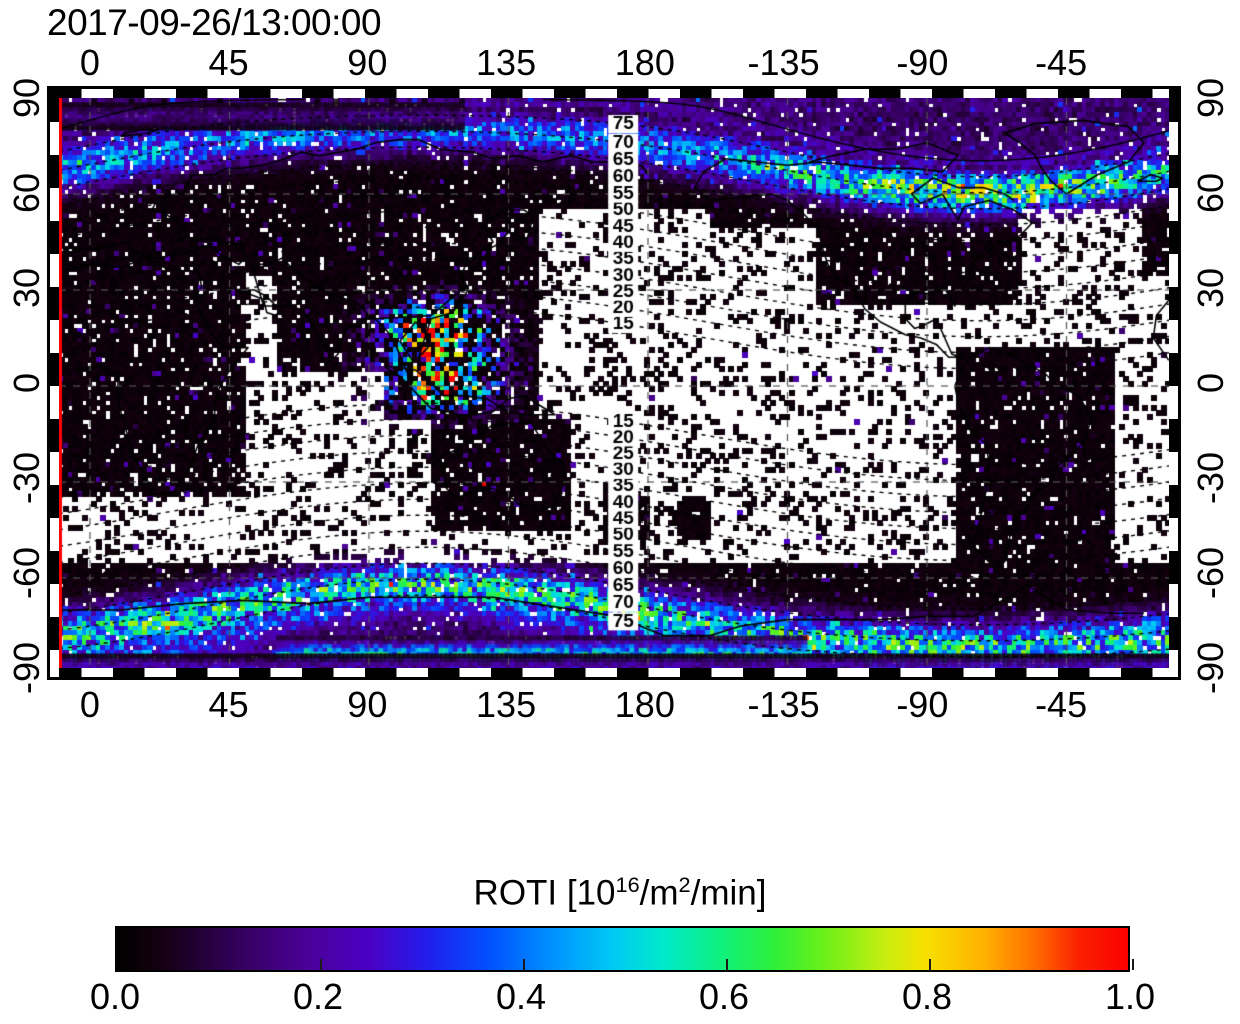 Image resolution: width=1240 pixels, height=1024 pixels. Describe the element at coordinates (624, 949) in the screenshot. I see `colorbar-gradient` at that location.